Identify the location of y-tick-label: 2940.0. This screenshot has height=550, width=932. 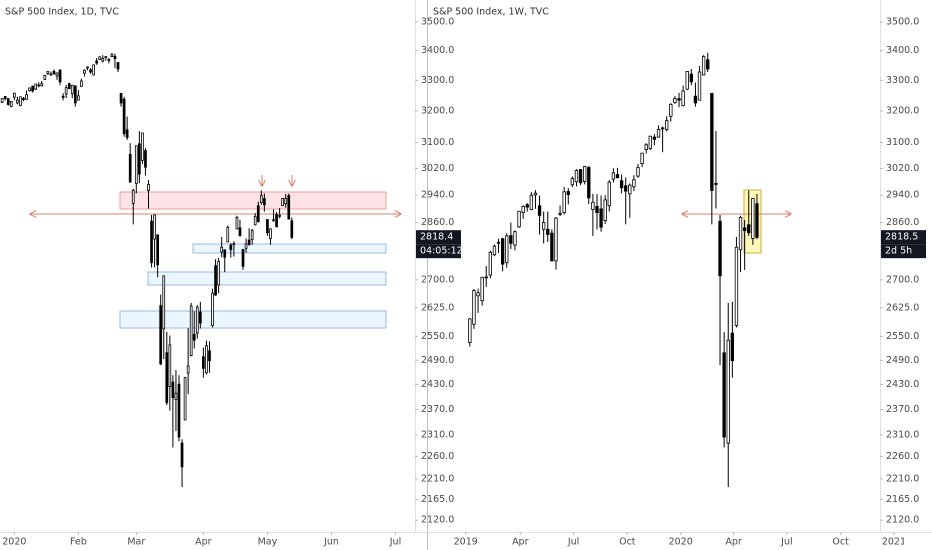
(437, 195).